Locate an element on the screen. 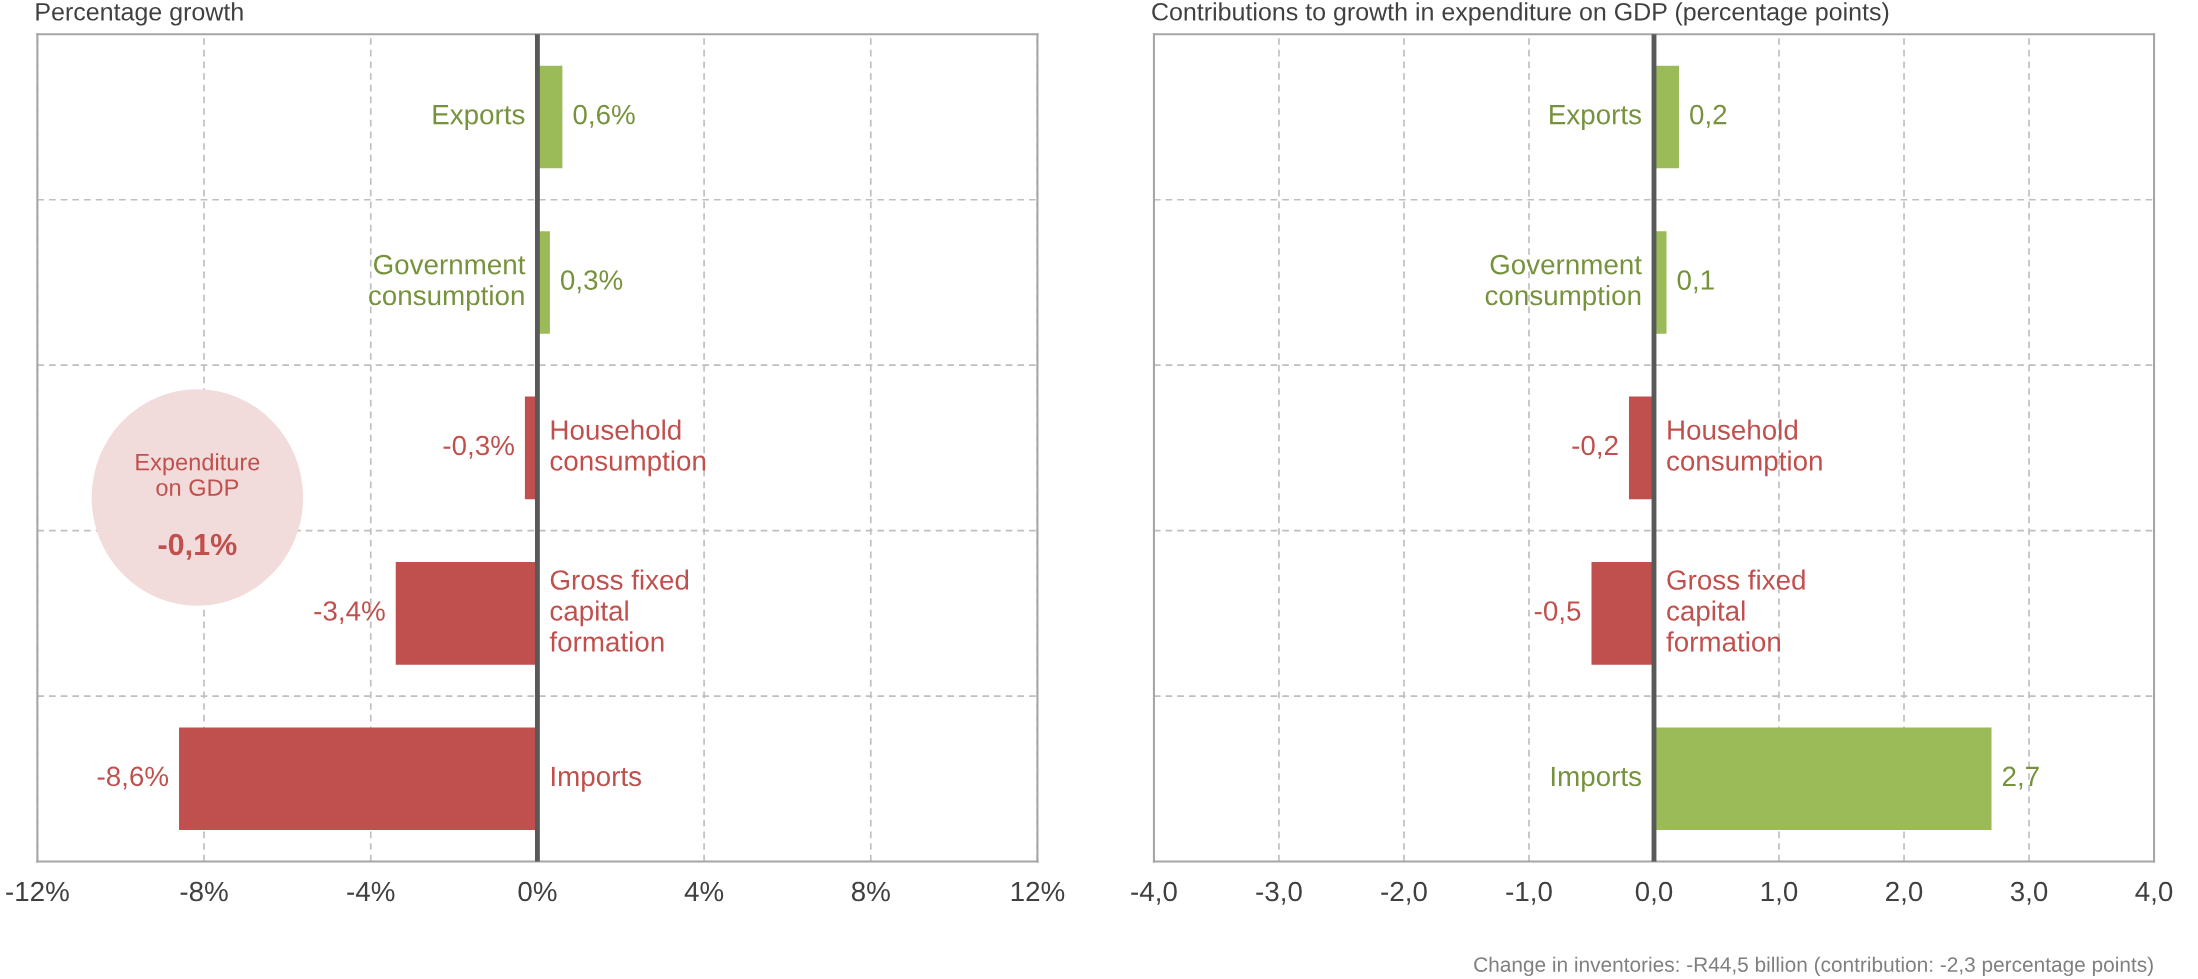  data-label: 0,3% is located at coordinates (592, 282).